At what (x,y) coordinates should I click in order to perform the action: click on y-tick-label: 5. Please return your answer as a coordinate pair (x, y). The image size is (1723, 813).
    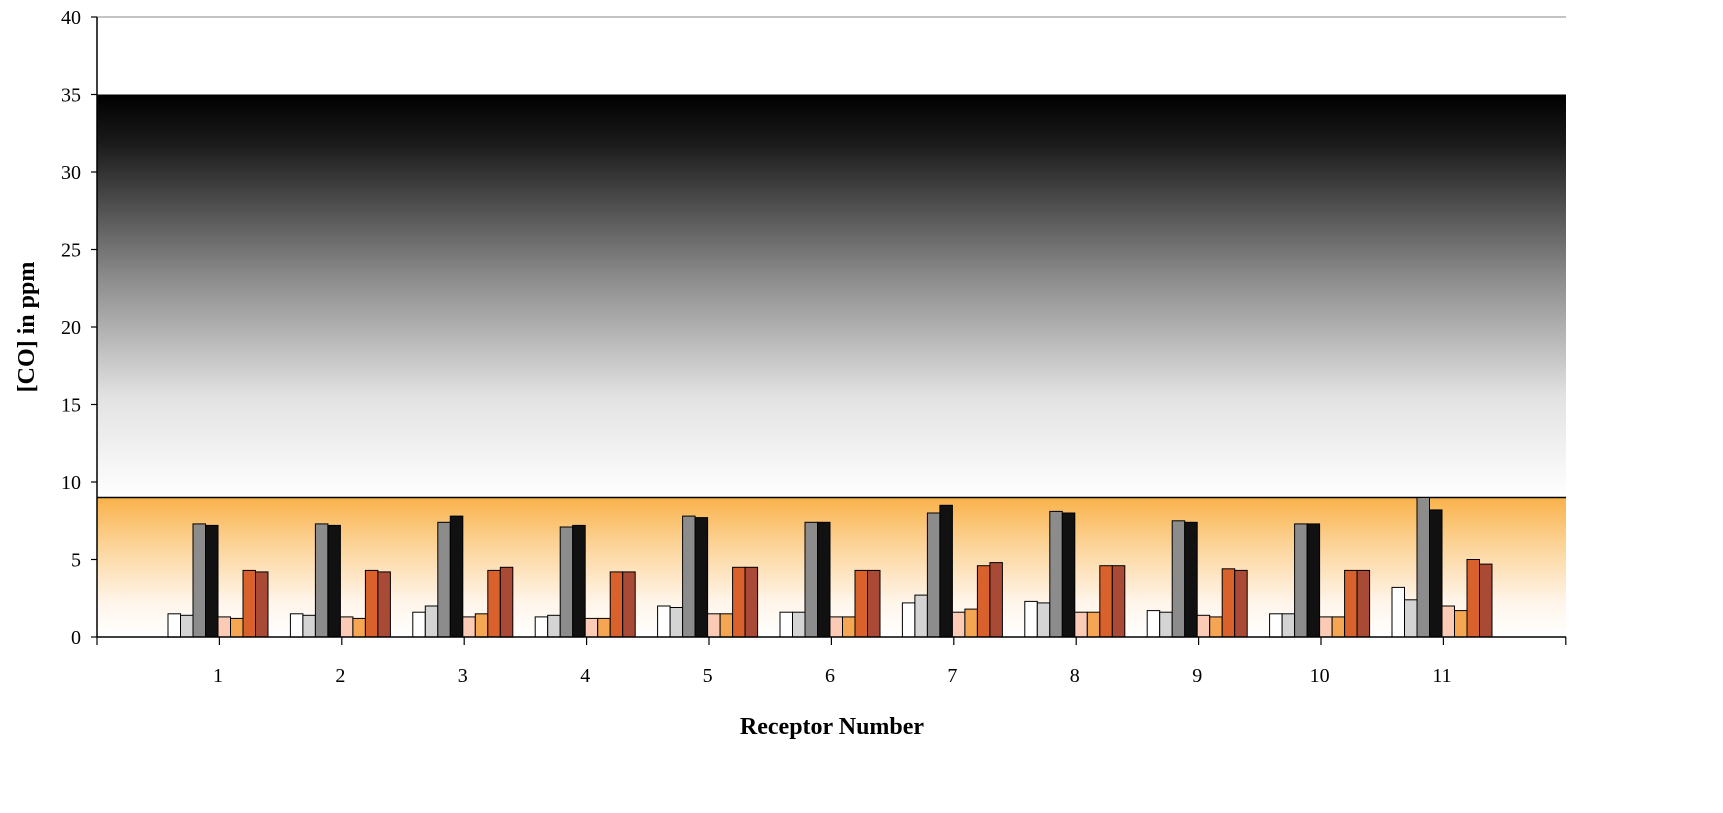
    Looking at the image, I should click on (76, 561).